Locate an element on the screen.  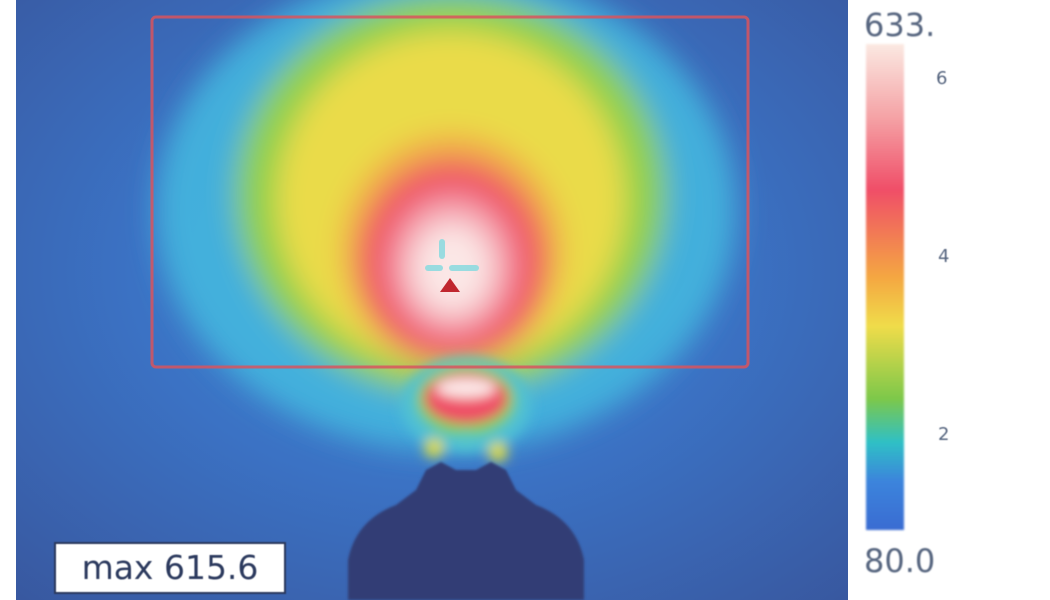
hotspot-triangle-icon is located at coordinates (450, 285).